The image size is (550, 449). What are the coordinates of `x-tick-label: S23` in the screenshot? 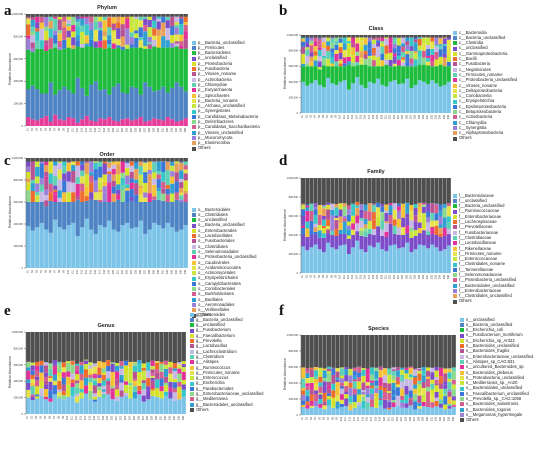 It's located at (397, 418).